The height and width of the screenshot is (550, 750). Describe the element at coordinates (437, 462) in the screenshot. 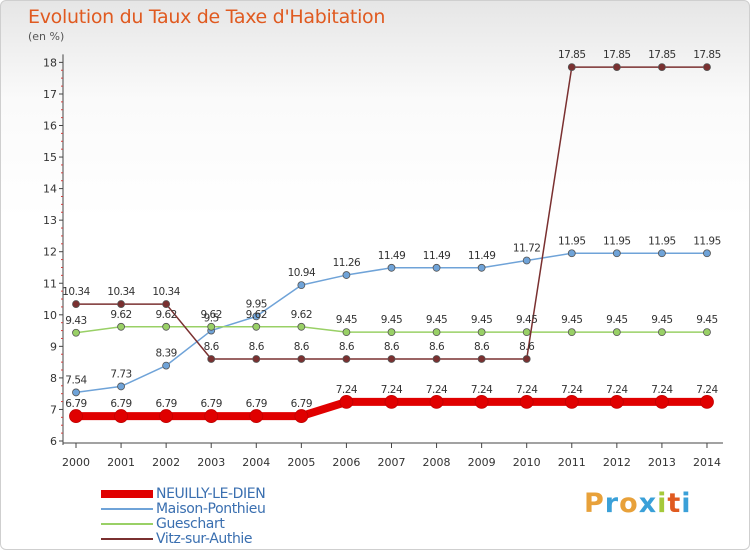

I see `x-tick-label: 2008` at that location.